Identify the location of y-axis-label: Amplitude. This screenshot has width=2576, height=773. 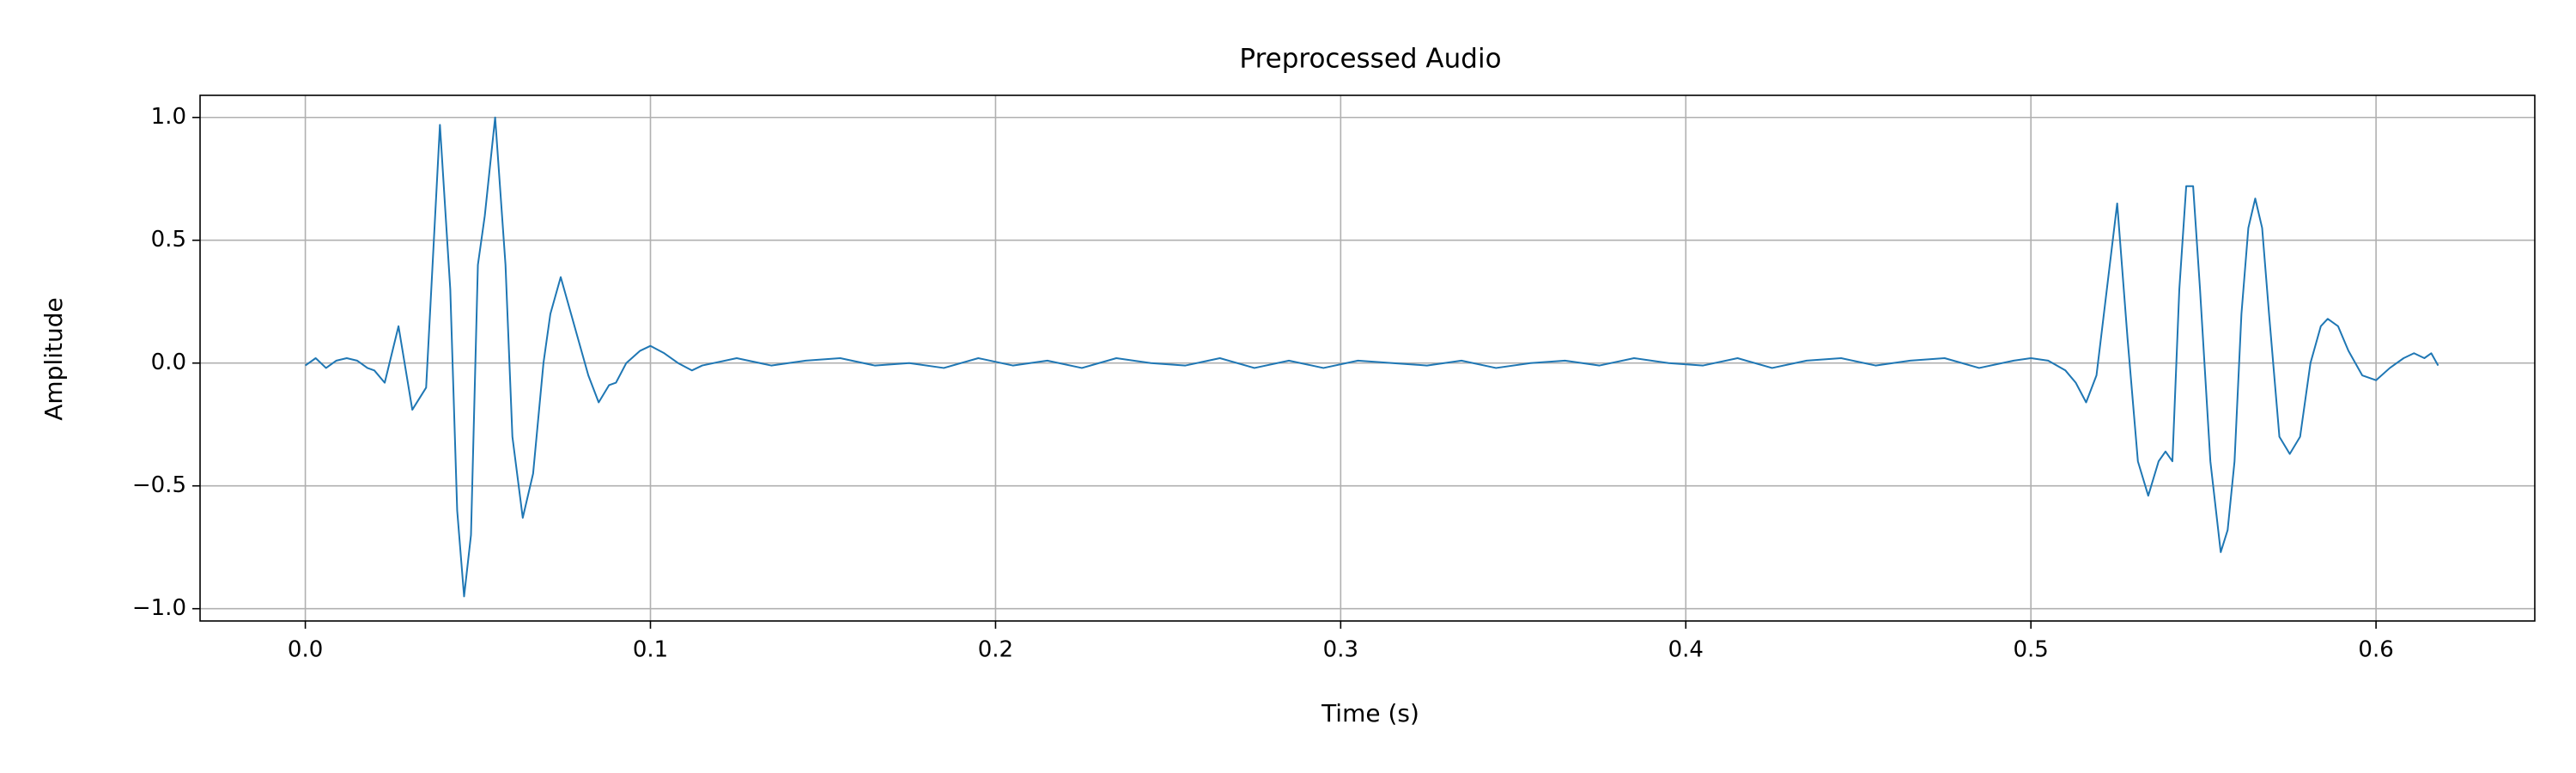
(53, 359).